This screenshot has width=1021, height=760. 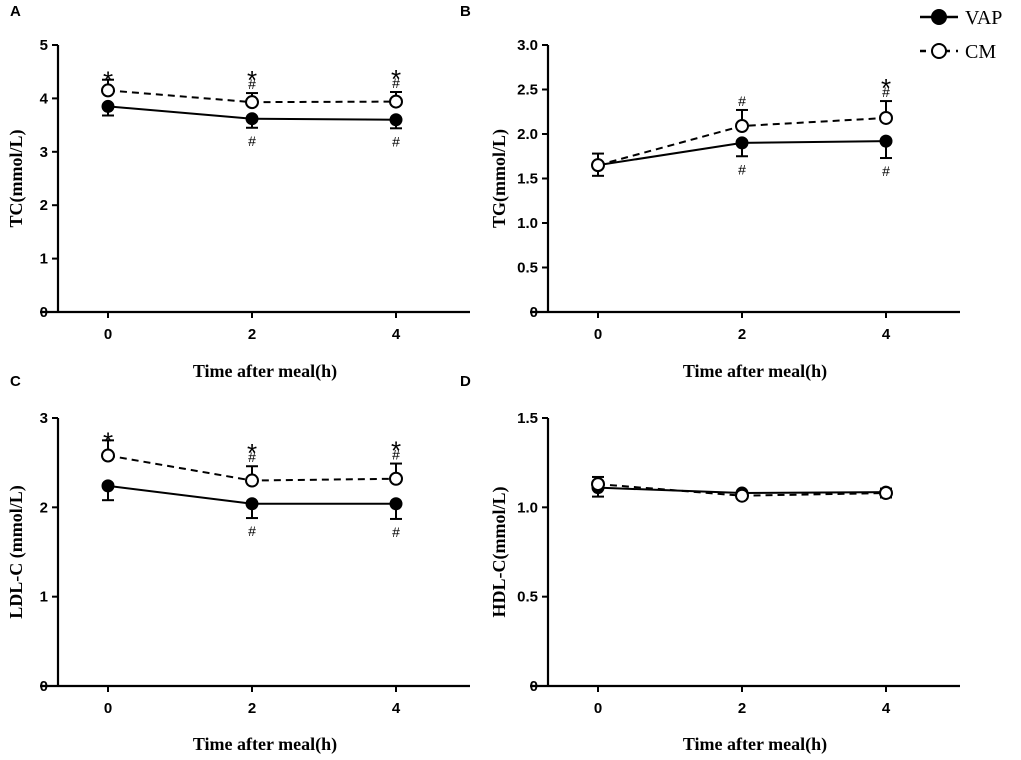 I want to click on y-axis-title: TC(mmol/L), so click(x=16, y=179).